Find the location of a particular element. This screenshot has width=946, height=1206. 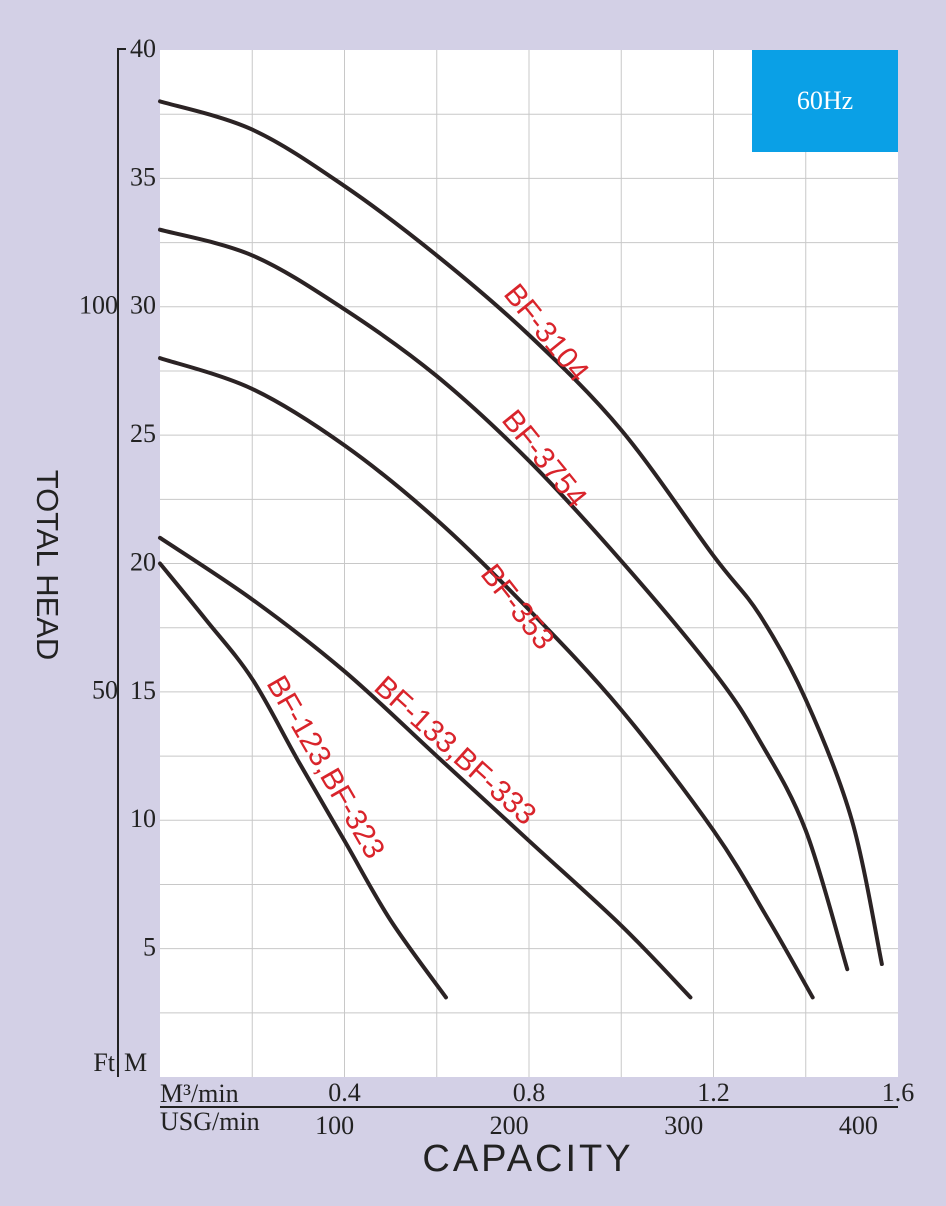

y-tick-label: 10 is located at coordinates (143, 818).